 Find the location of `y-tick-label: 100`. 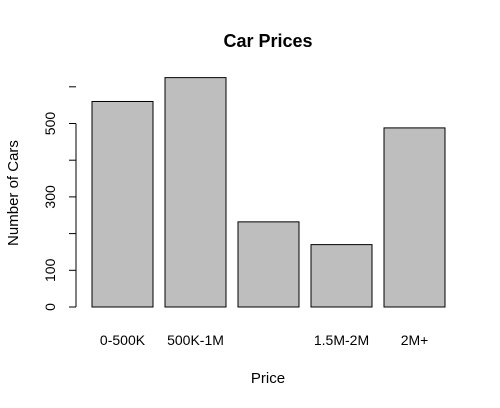

y-tick-label: 100 is located at coordinates (50, 270).